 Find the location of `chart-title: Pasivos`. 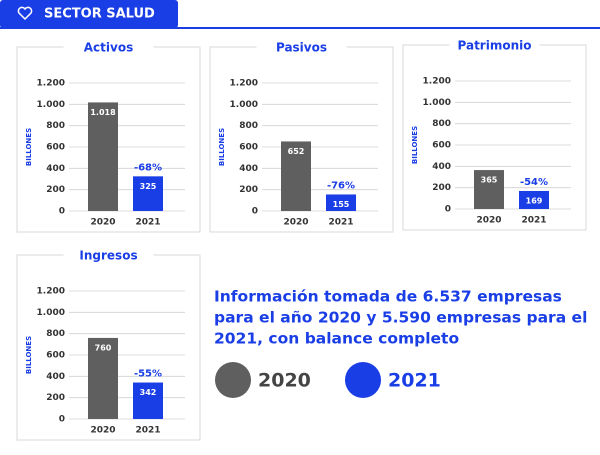

chart-title: Pasivos is located at coordinates (301, 48).